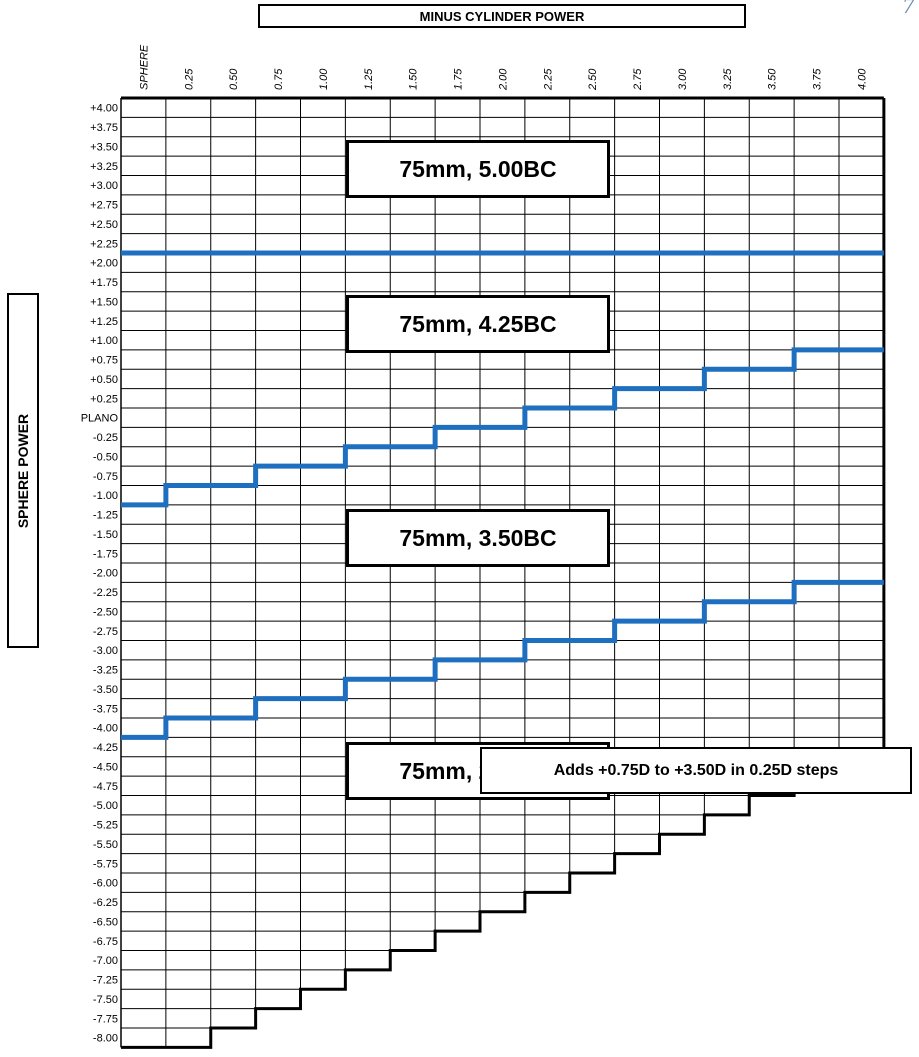  Describe the element at coordinates (459, 79) in the screenshot. I see `cylinder-column-label: 1.75` at that location.